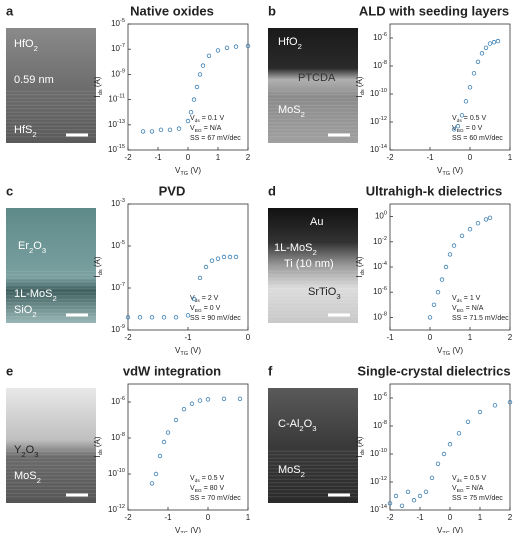 Image resolution: width=520 pixels, height=533 pixels. What do you see at coordinates (118, 245) in the screenshot?
I see `y-tick-label: 10⁻⁵` at bounding box center [118, 245].